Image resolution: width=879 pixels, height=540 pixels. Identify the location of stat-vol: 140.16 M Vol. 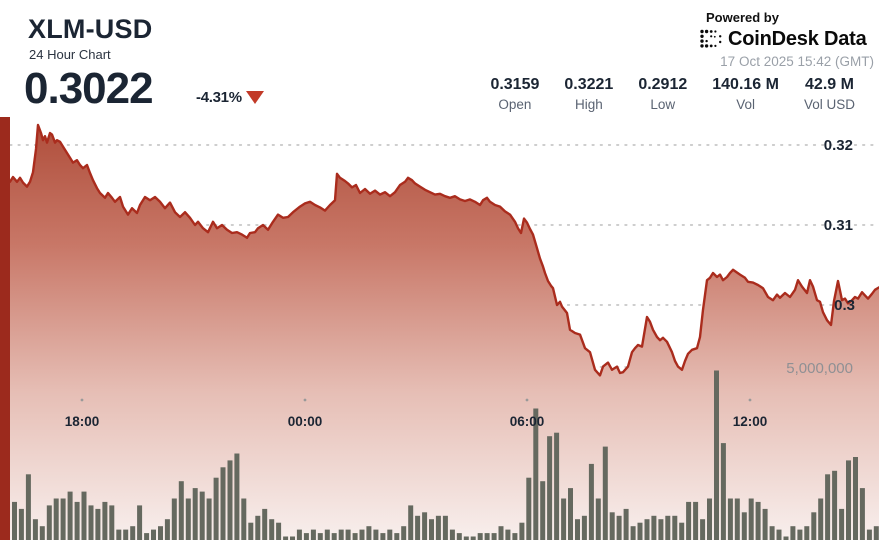
(745, 94).